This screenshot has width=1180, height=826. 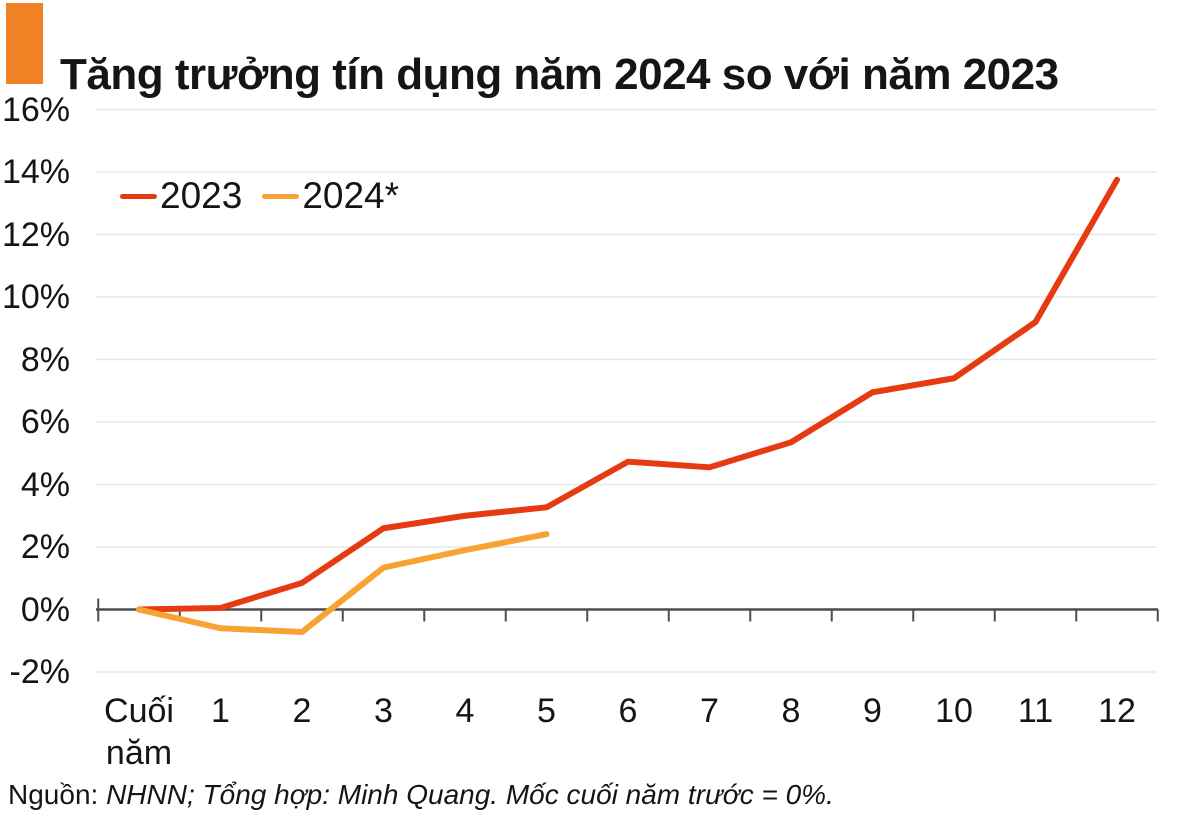 I want to click on y-axis-label: 6%, so click(x=45, y=422).